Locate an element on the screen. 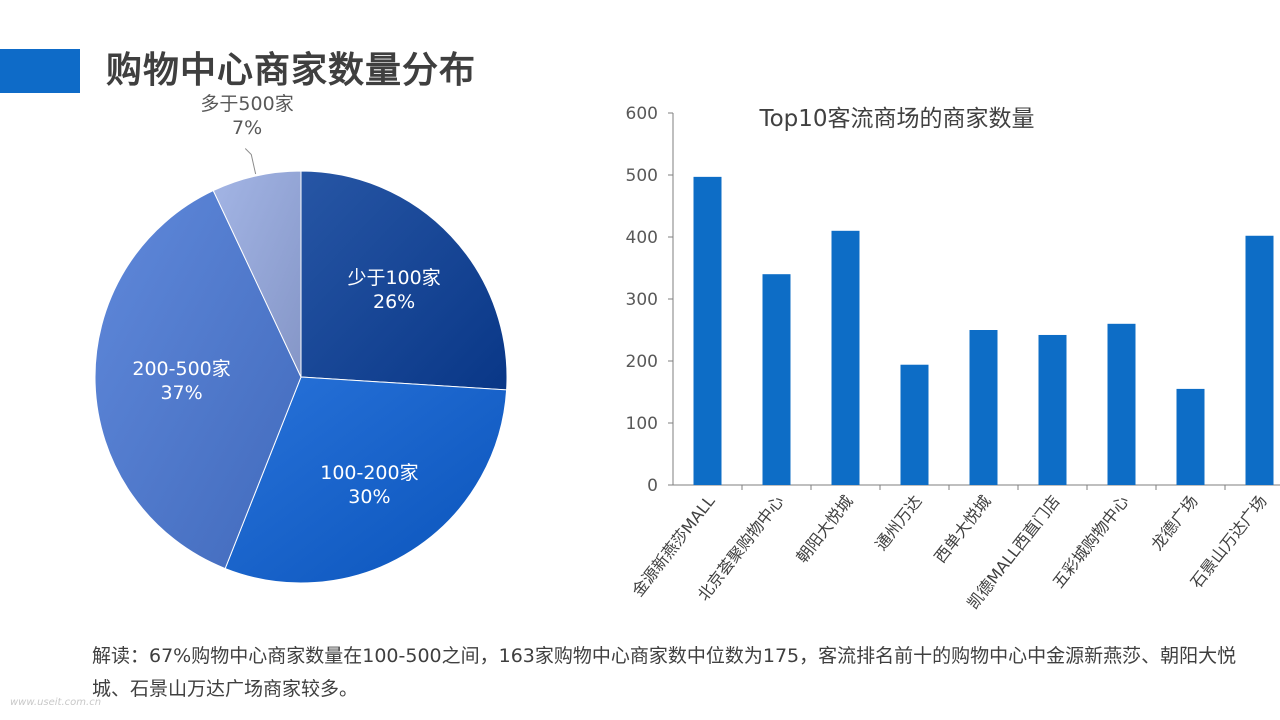  pie-label-name: 多于500家 is located at coordinates (247, 103).